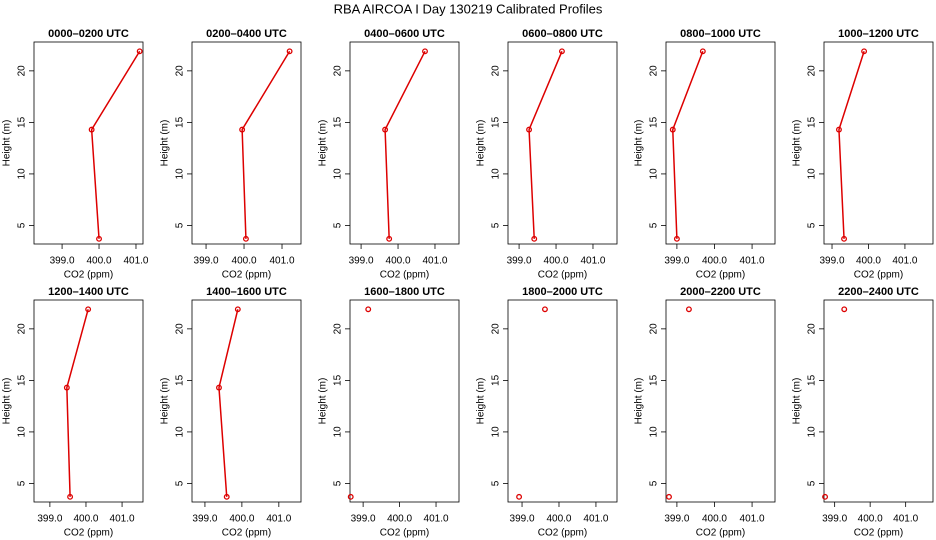  Describe the element at coordinates (404, 34) in the screenshot. I see `panel-title: 0400–0600 UTC` at that location.